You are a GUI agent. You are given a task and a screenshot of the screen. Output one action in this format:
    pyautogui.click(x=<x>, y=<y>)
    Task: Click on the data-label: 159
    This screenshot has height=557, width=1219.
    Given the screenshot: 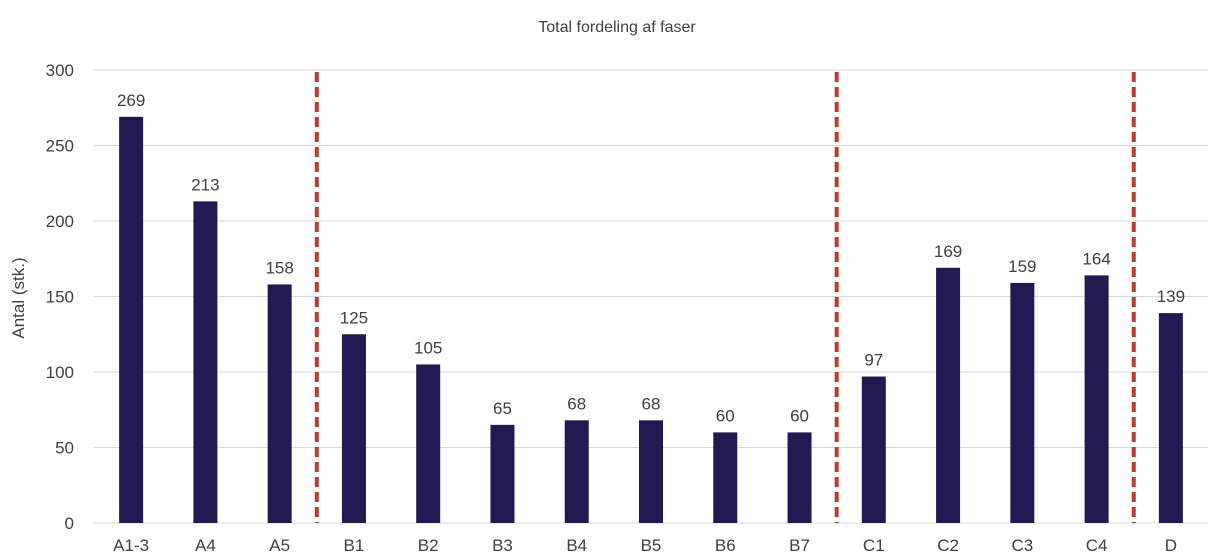 What is the action you would take?
    pyautogui.click(x=1022, y=266)
    